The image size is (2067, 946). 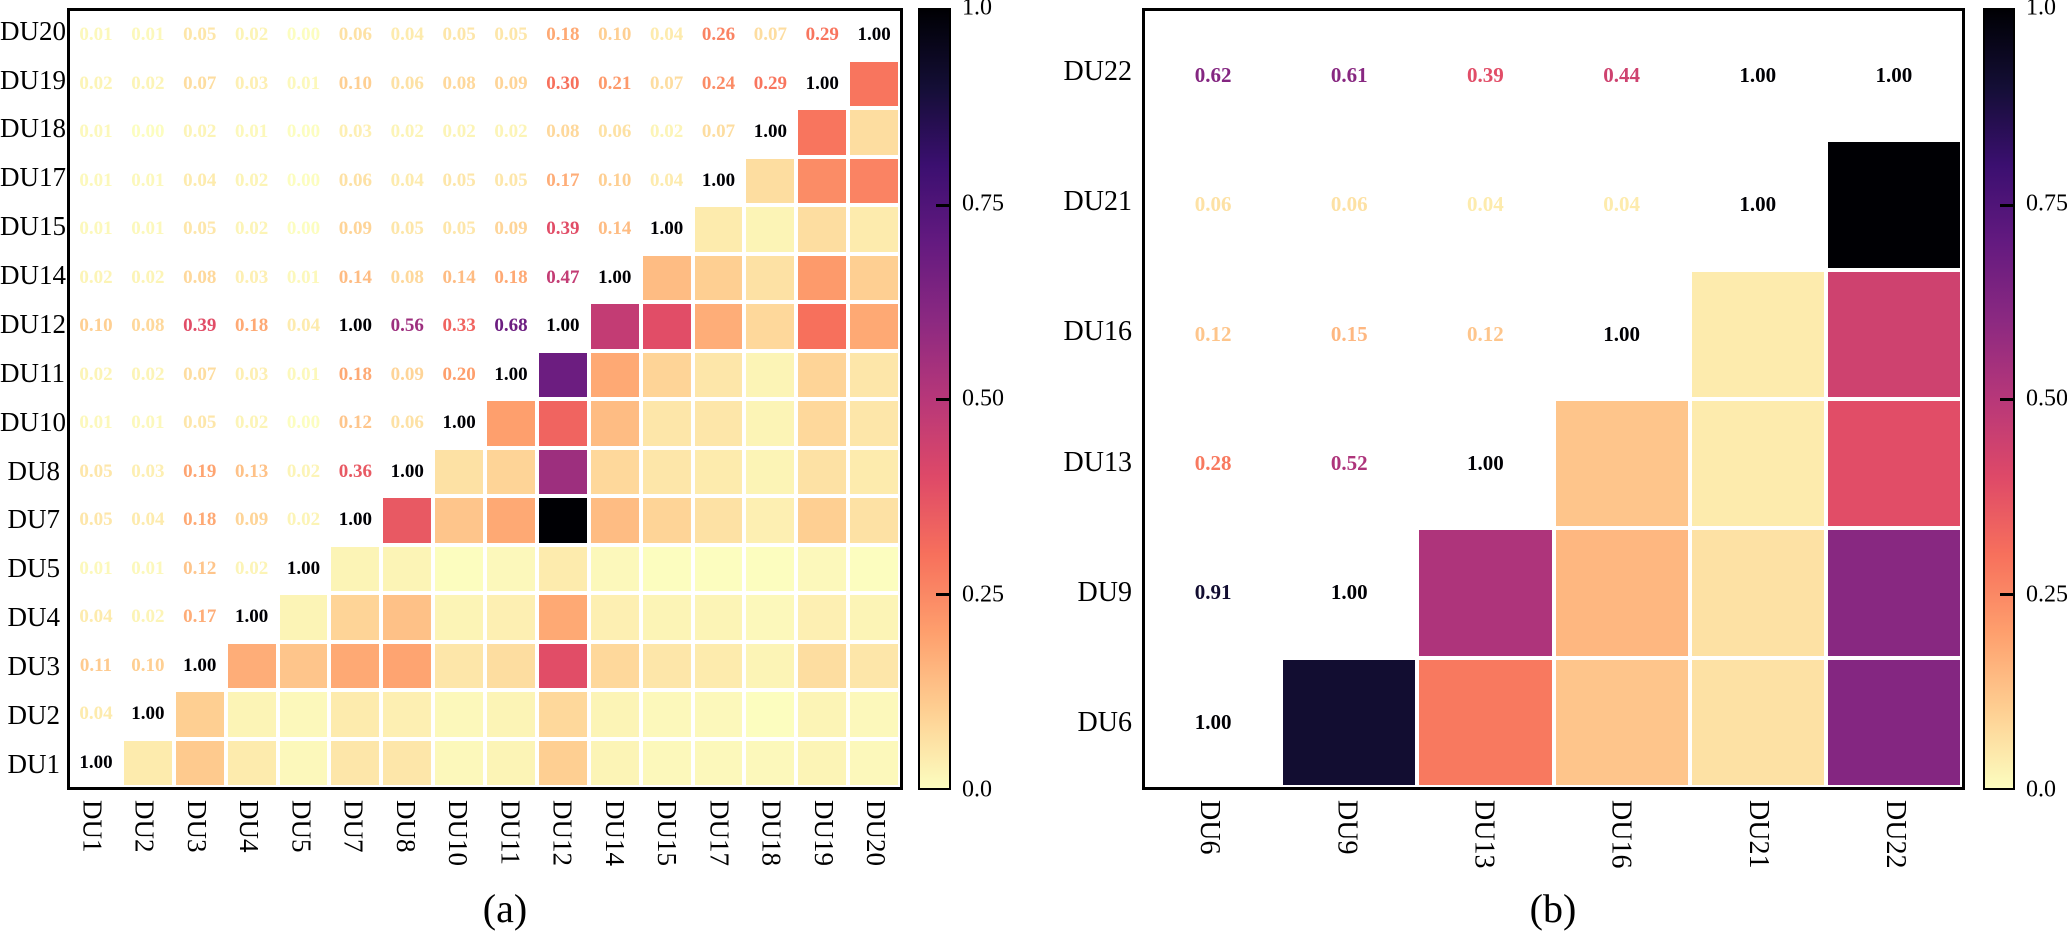 What do you see at coordinates (34, 714) in the screenshot?
I see `y-tick-label: DU2` at bounding box center [34, 714].